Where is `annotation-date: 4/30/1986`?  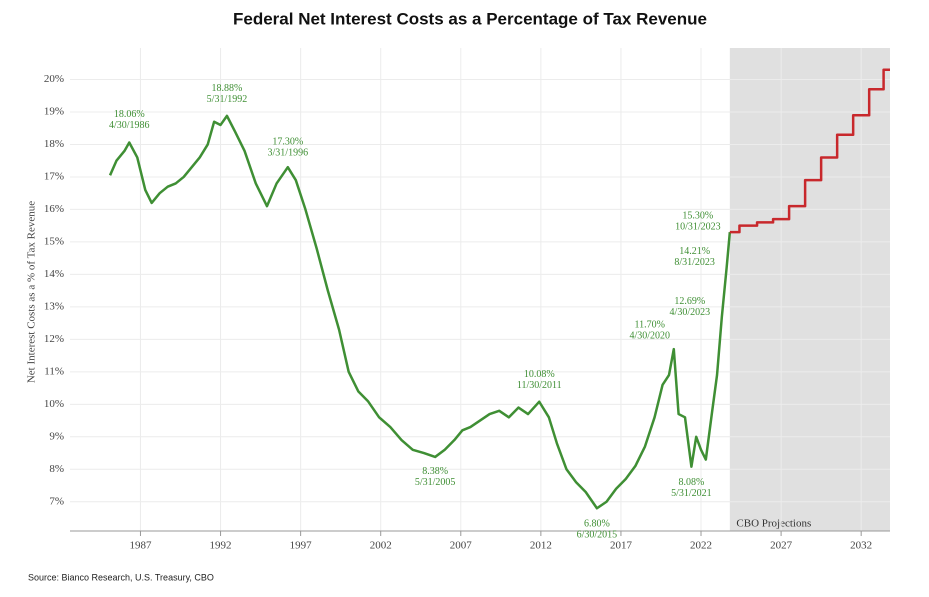 annotation-date: 4/30/1986 is located at coordinates (129, 125).